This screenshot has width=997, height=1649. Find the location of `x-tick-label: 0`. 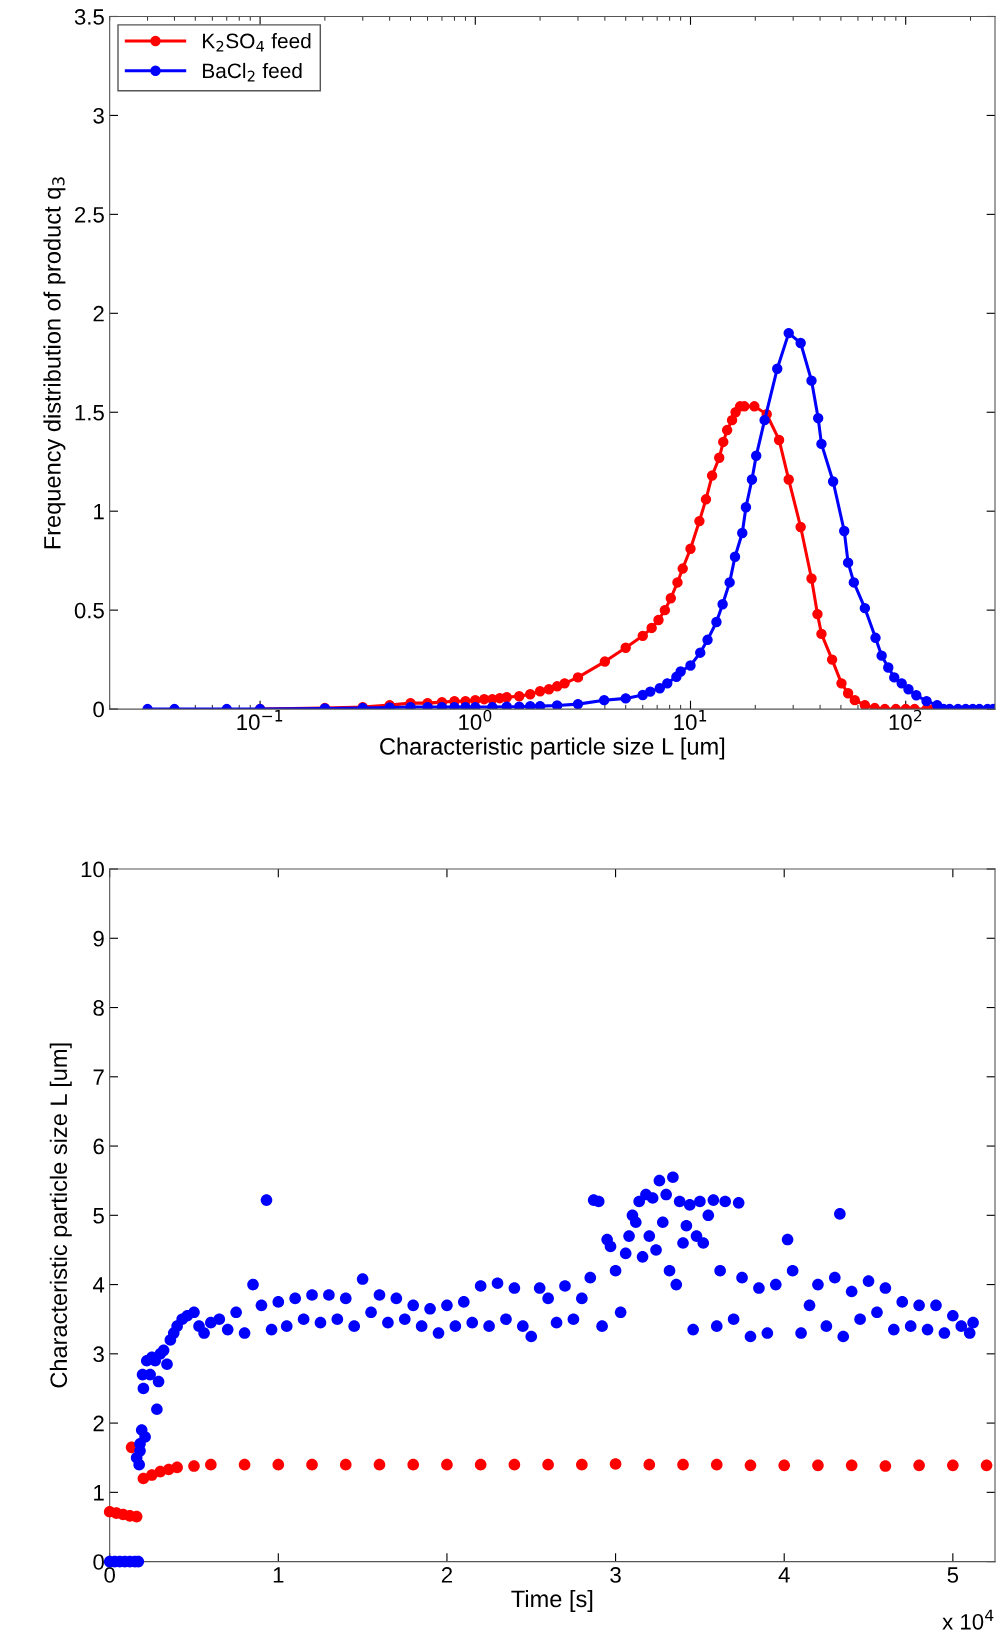

x-tick-label: 0 is located at coordinates (109, 1575).